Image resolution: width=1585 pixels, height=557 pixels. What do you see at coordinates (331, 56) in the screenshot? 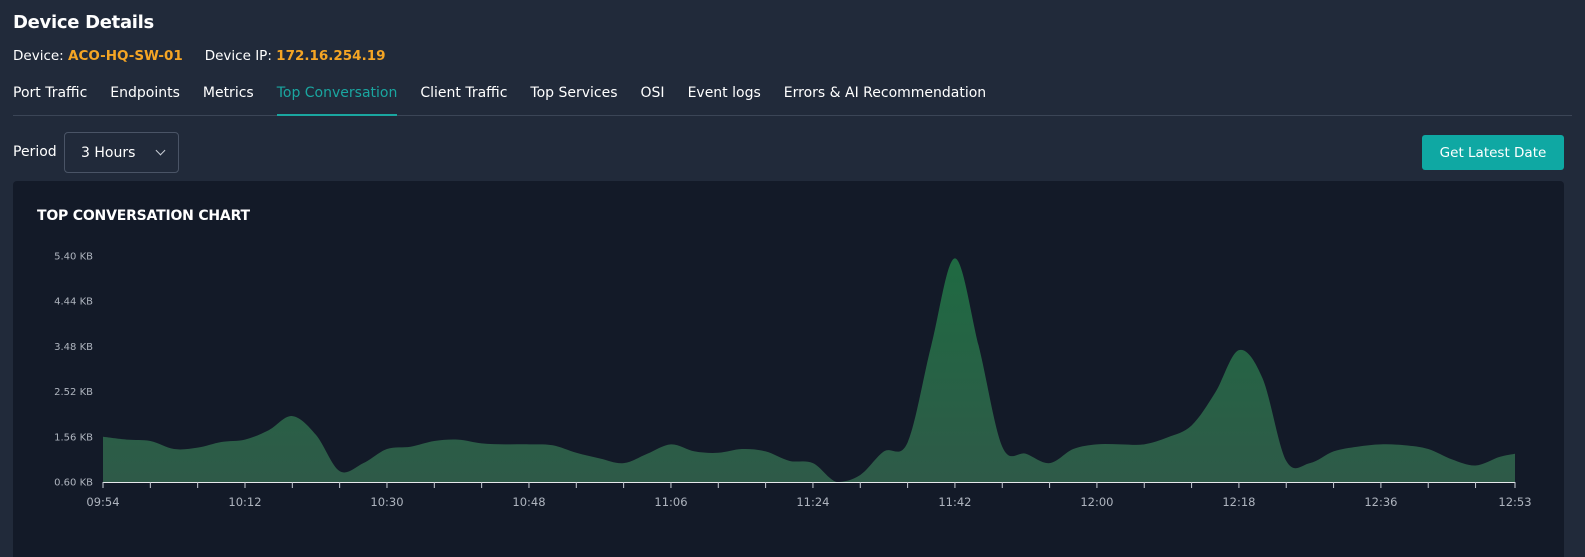
I see `device-ip-value: 172.16.254.19` at bounding box center [331, 56].